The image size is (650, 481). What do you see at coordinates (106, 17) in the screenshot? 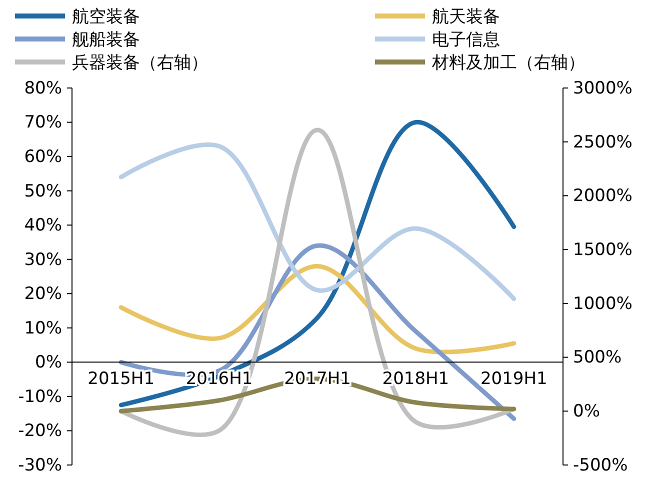
I see `legend-label: 航空装备` at bounding box center [106, 17].